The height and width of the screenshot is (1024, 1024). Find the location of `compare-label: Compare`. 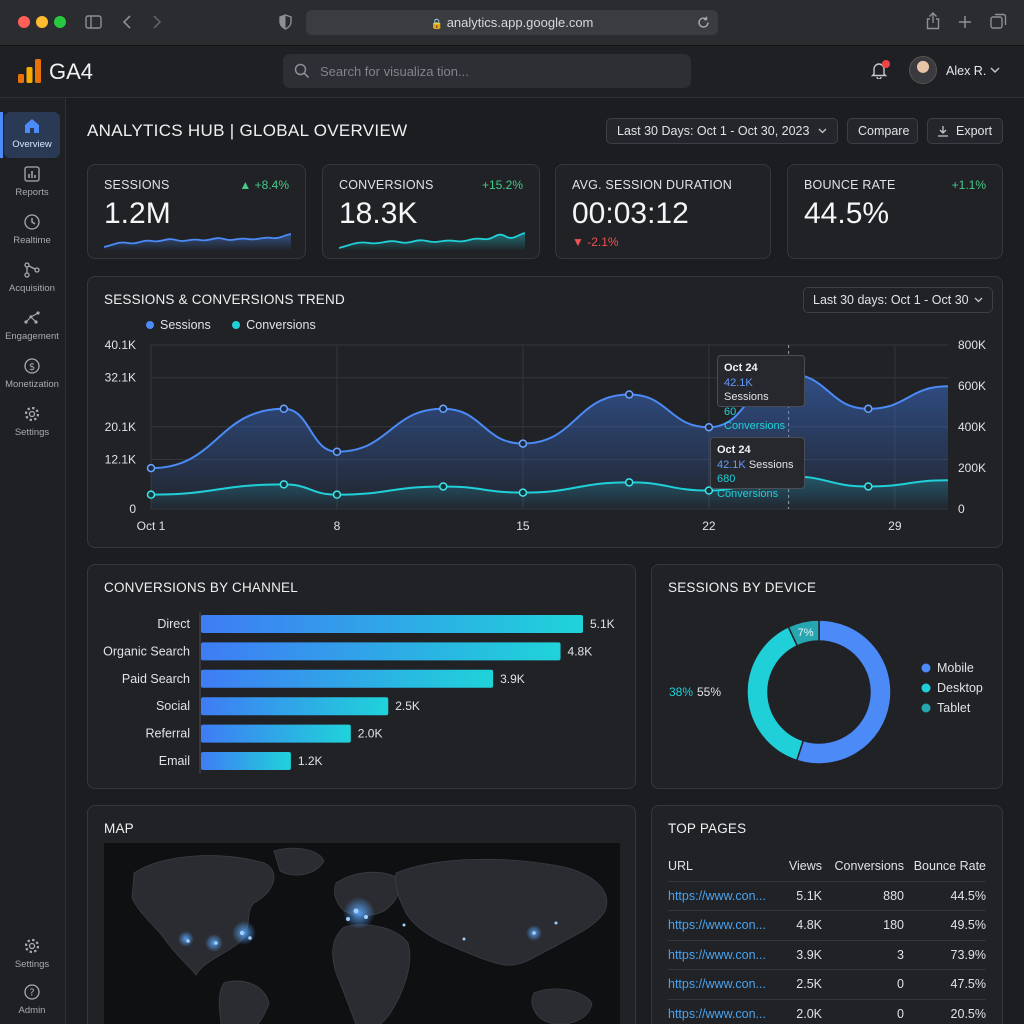

compare-label: Compare is located at coordinates (884, 131).